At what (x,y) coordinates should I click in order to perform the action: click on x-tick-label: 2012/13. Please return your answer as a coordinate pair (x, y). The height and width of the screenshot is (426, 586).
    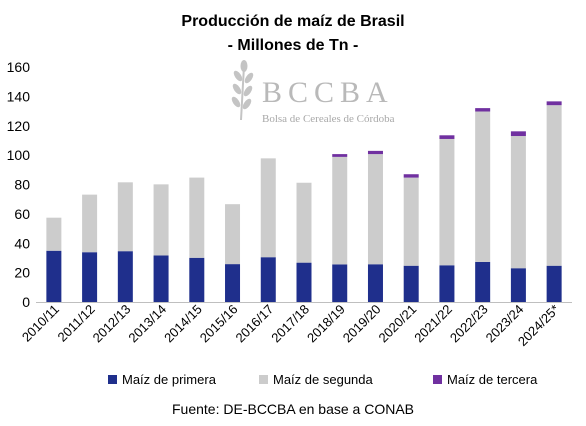
    Looking at the image, I should click on (112, 324).